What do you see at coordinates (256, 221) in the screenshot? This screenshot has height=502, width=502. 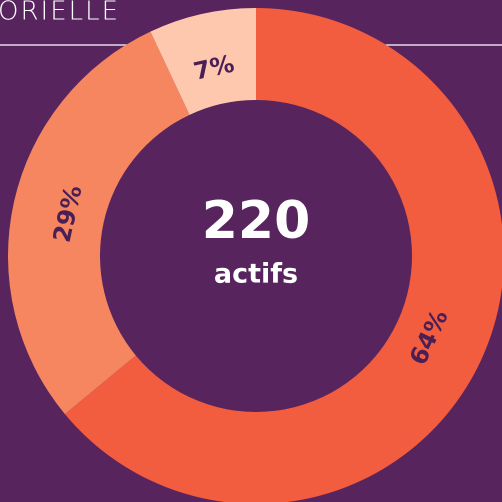 I see `center-value: 220` at bounding box center [256, 221].